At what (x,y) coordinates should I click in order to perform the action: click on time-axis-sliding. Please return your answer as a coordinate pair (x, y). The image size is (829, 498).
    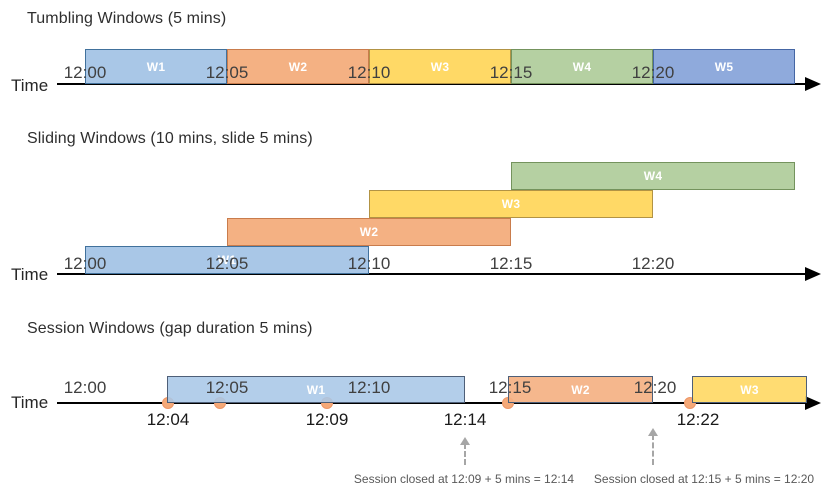
    Looking at the image, I should click on (431, 274).